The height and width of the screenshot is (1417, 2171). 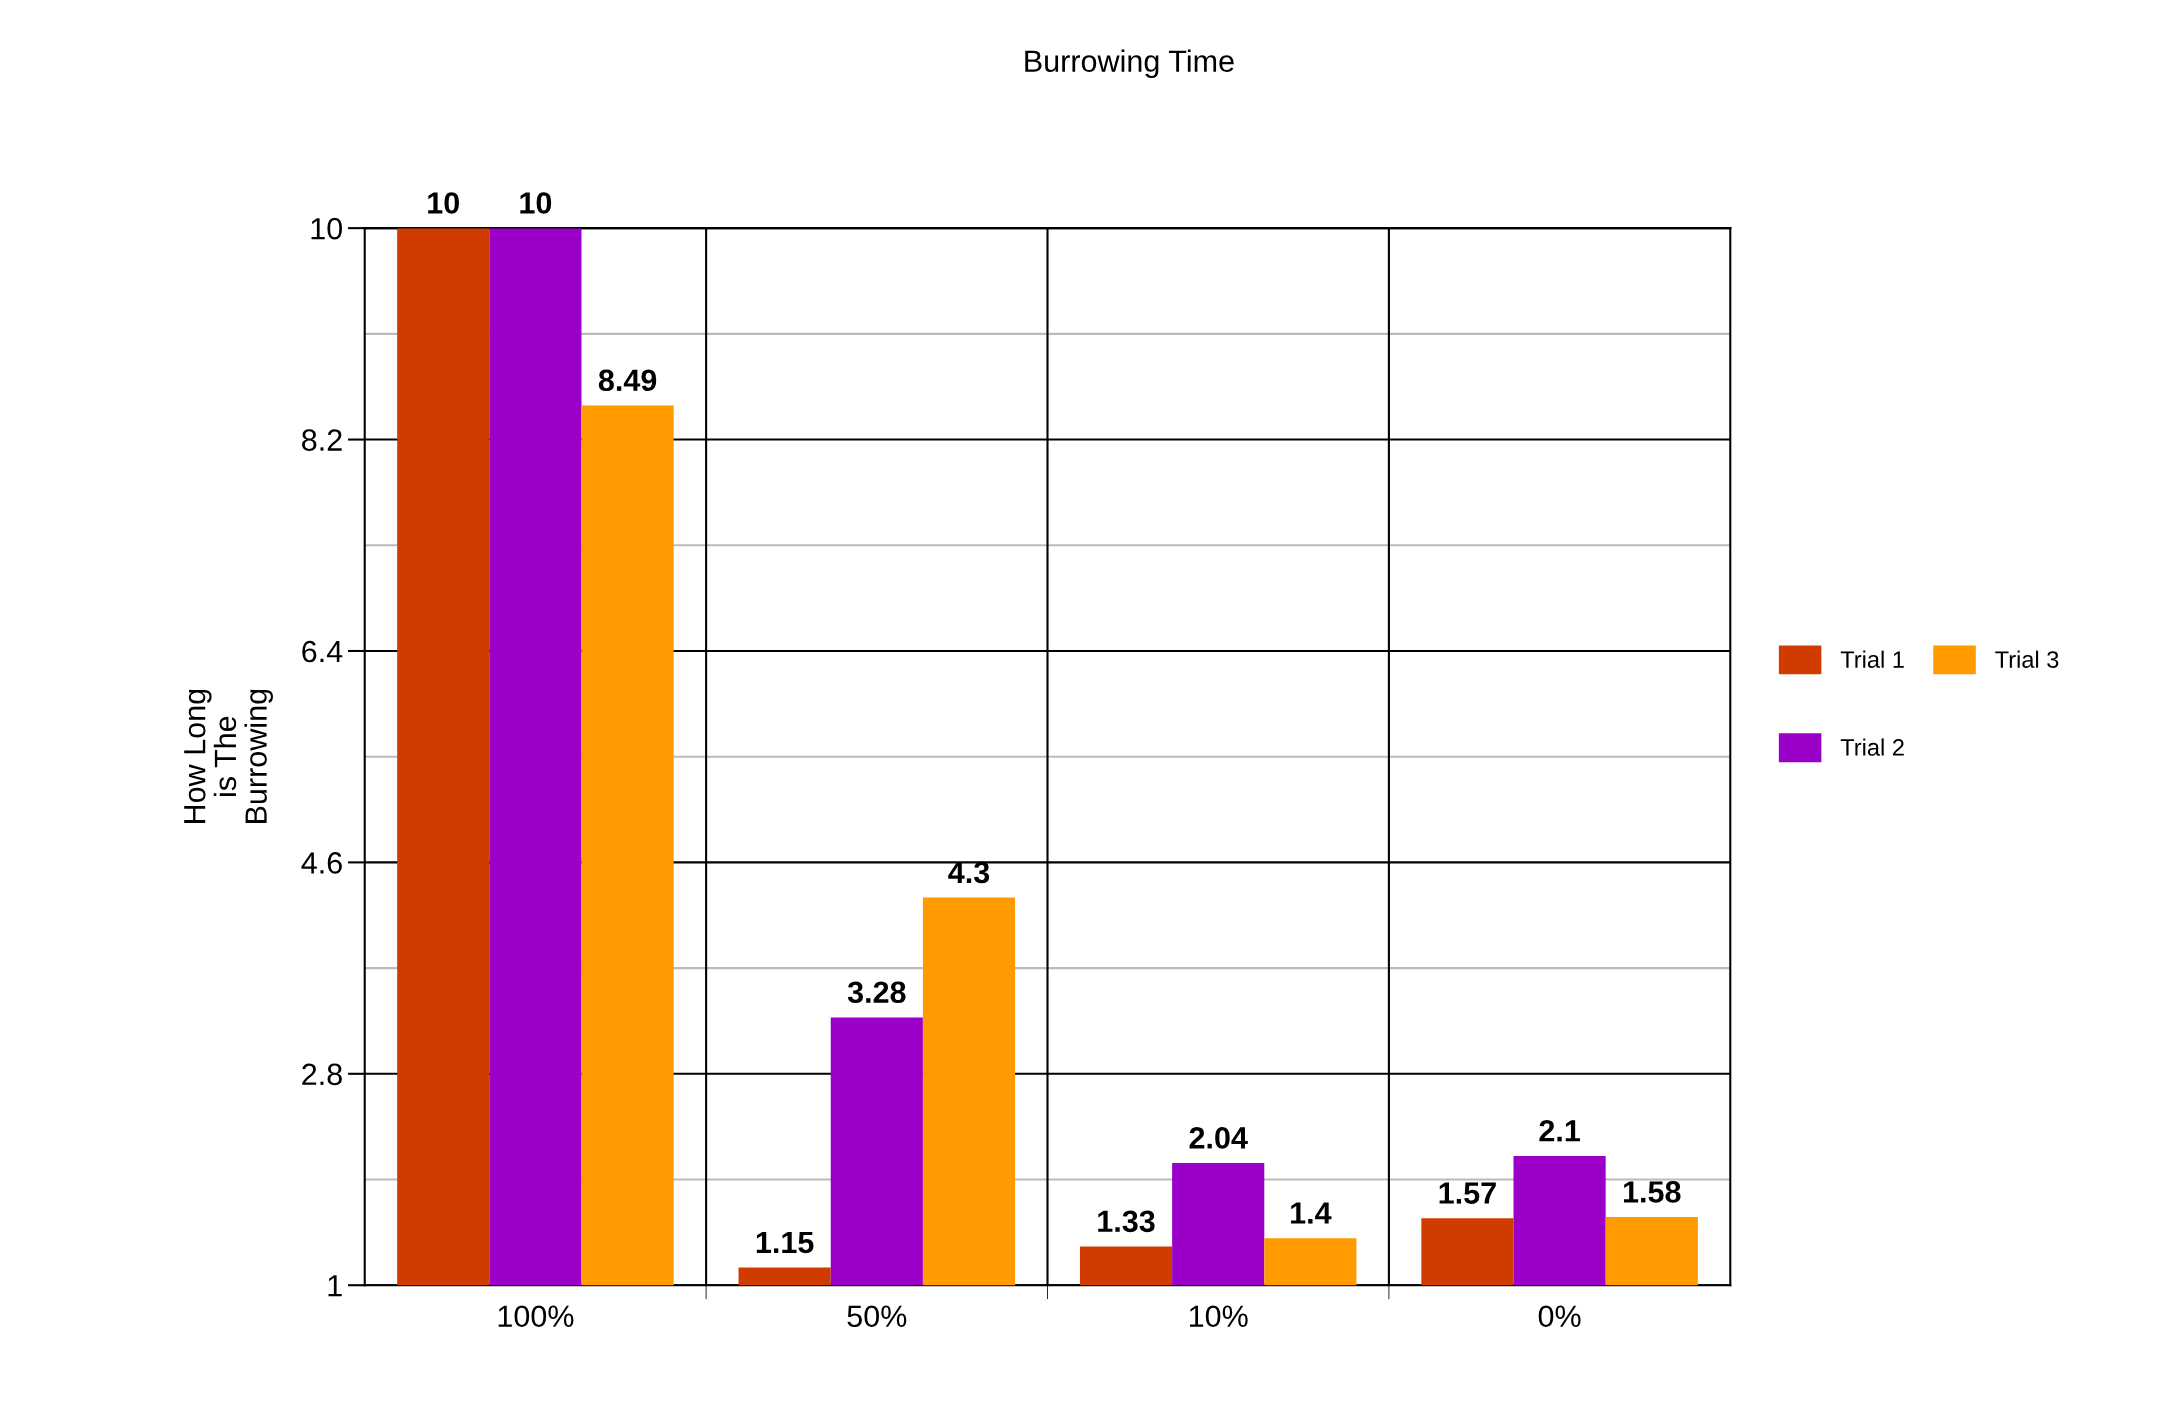 I want to click on data-label: 1.58, so click(x=1652, y=1192).